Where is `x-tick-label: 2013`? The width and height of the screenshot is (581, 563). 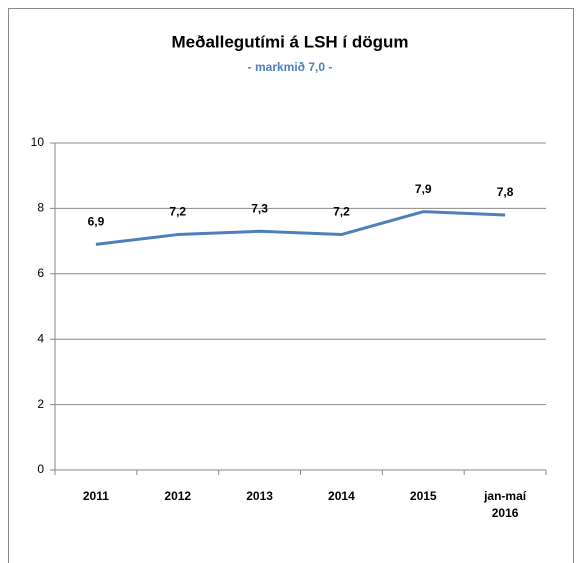
x-tick-label: 2013 is located at coordinates (259, 496).